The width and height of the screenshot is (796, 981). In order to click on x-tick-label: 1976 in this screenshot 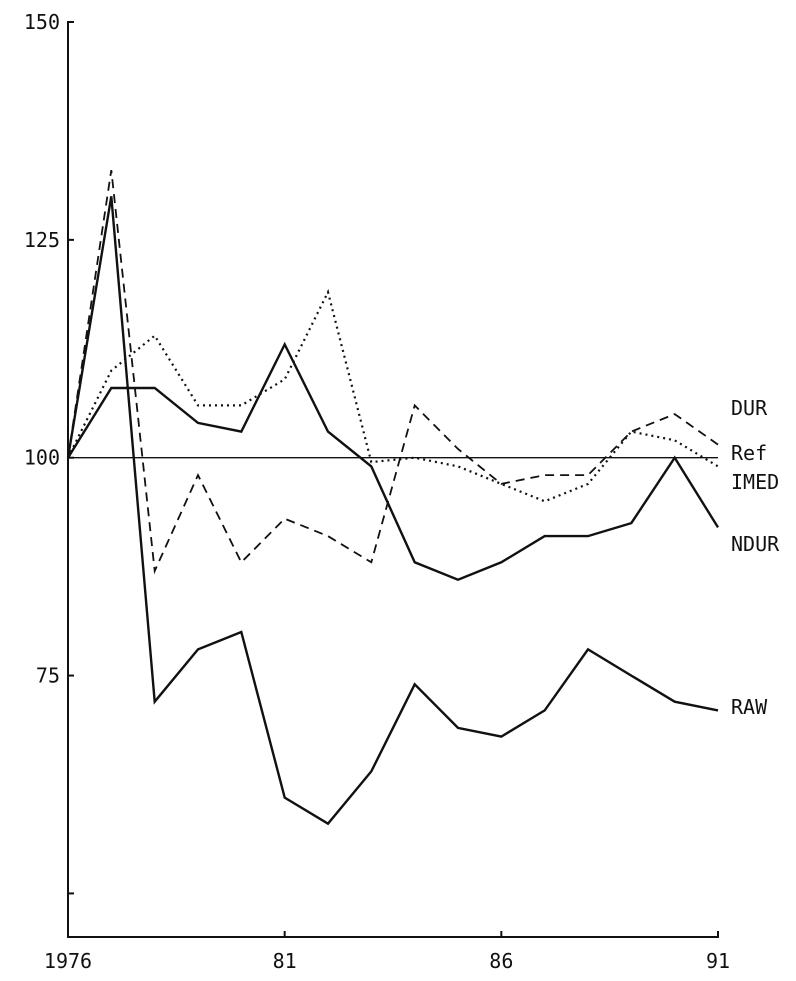, I will do `click(68, 961)`.